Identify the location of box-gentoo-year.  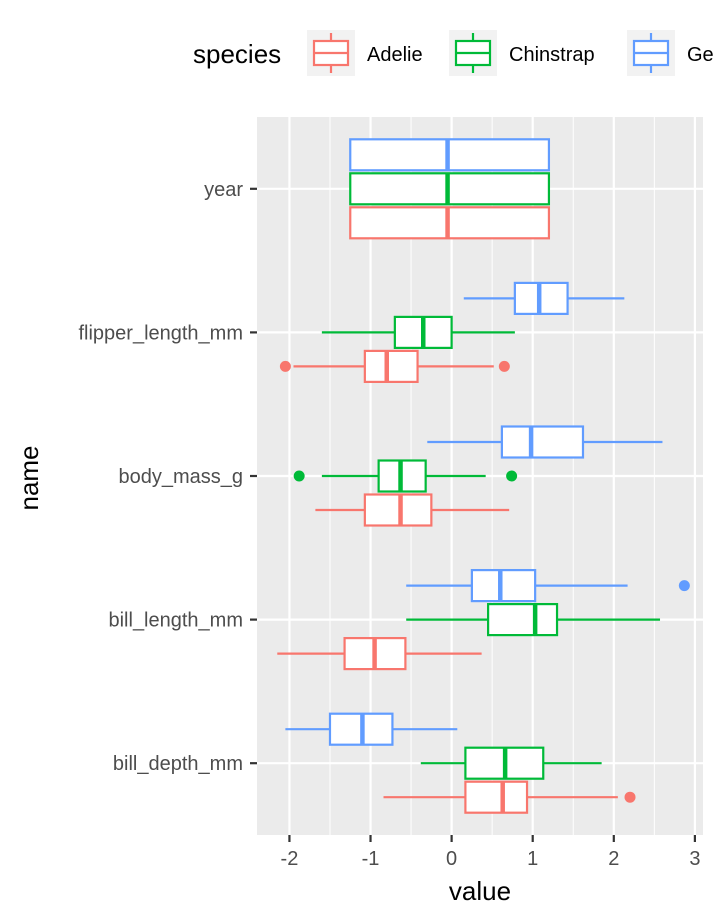
(450, 155).